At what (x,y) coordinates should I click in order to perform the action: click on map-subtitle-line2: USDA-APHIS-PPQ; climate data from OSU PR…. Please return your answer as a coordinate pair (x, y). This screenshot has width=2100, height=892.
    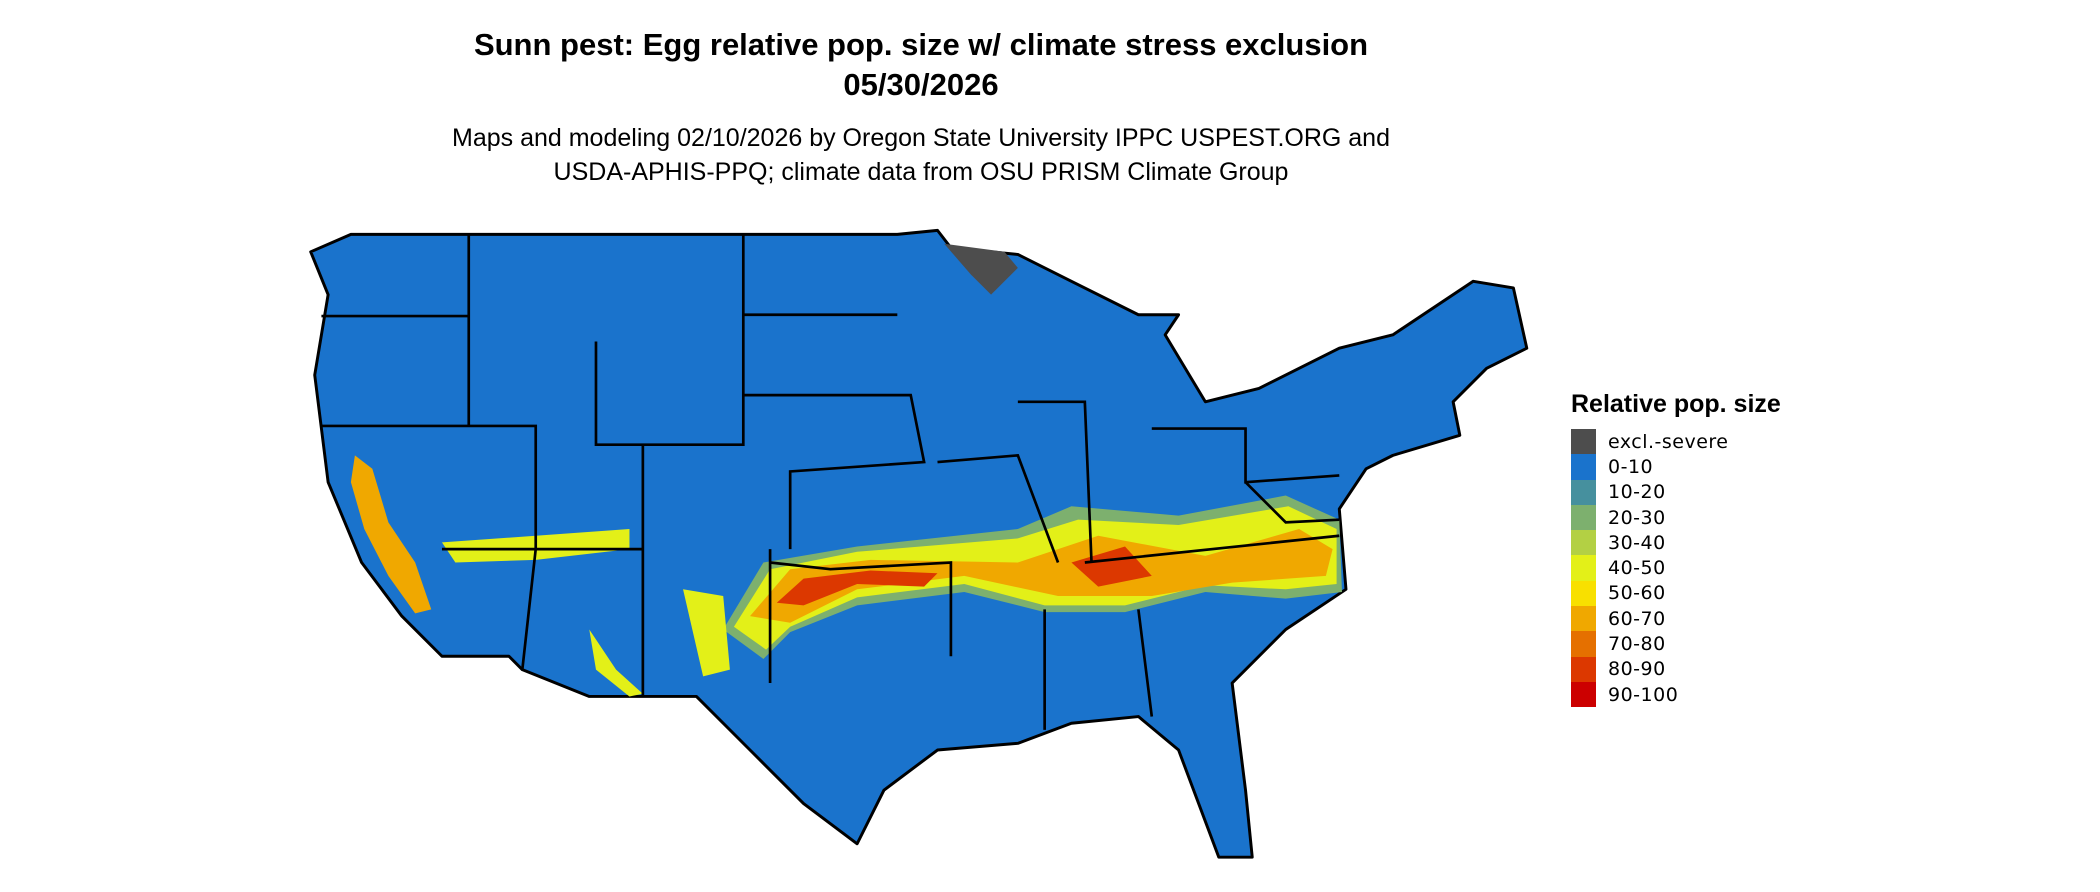
    Looking at the image, I should click on (921, 172).